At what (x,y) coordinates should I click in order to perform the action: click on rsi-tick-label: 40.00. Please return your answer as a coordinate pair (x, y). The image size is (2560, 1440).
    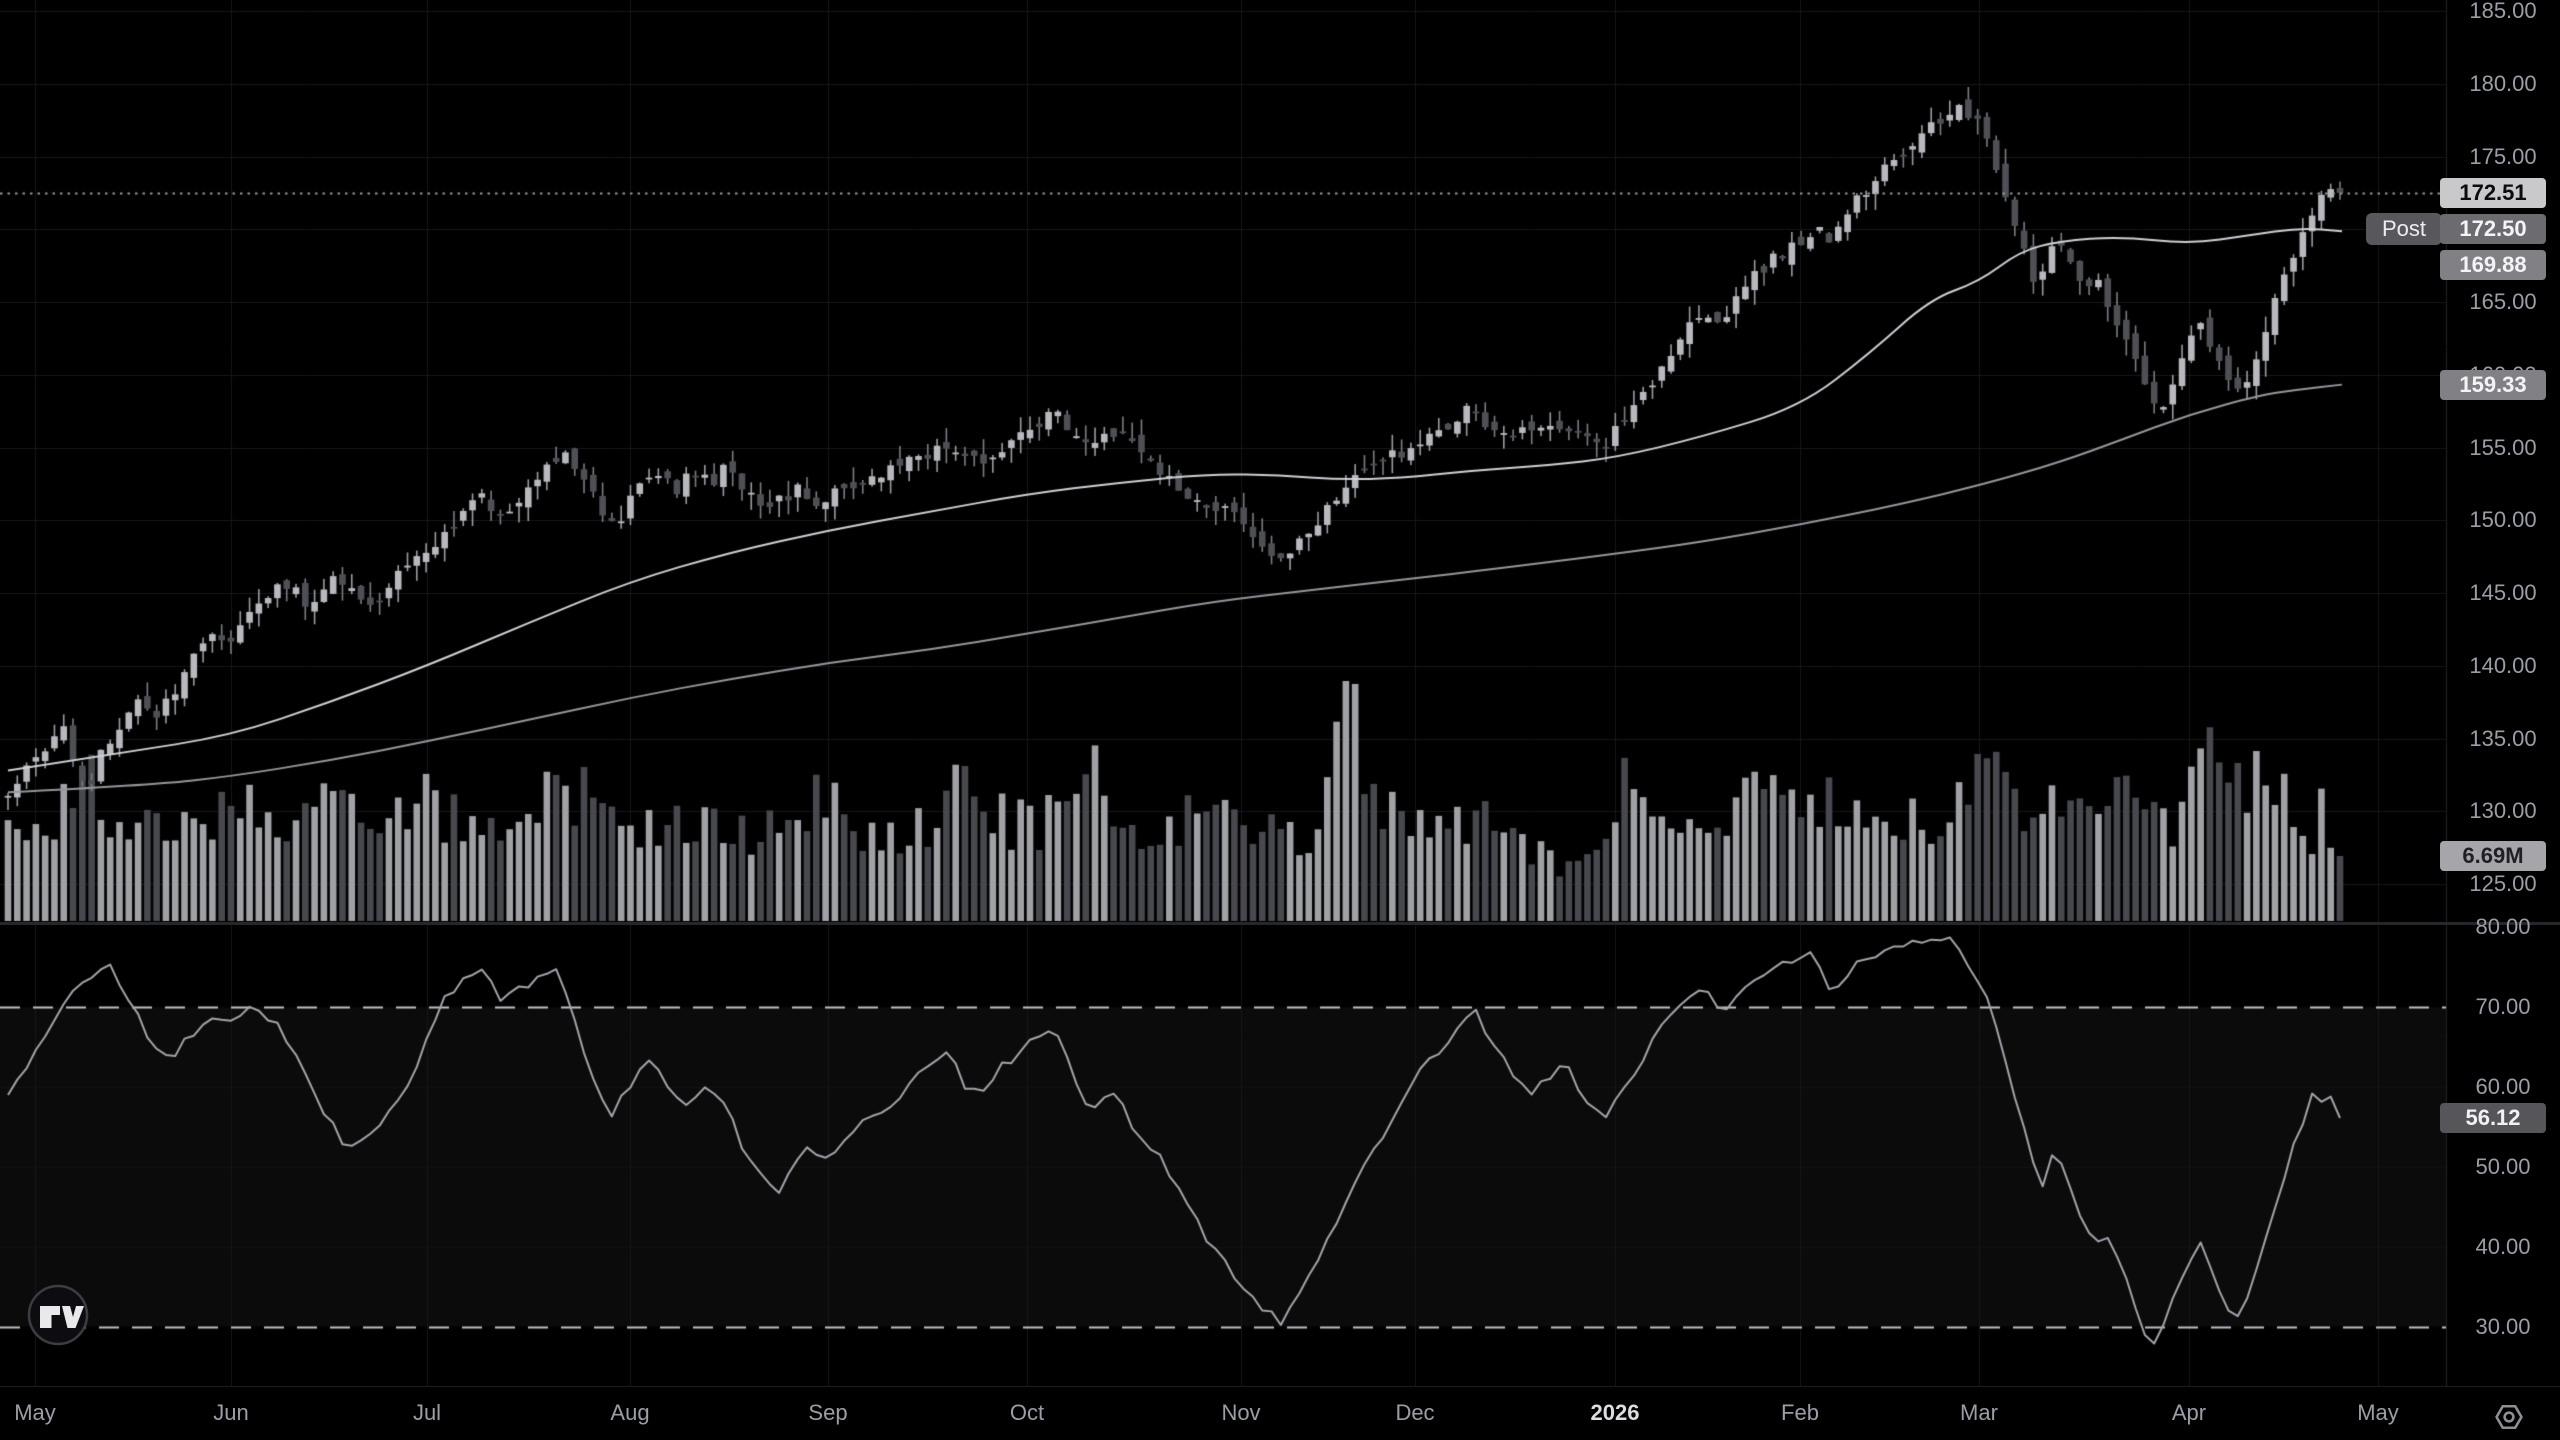
    Looking at the image, I should click on (2503, 1246).